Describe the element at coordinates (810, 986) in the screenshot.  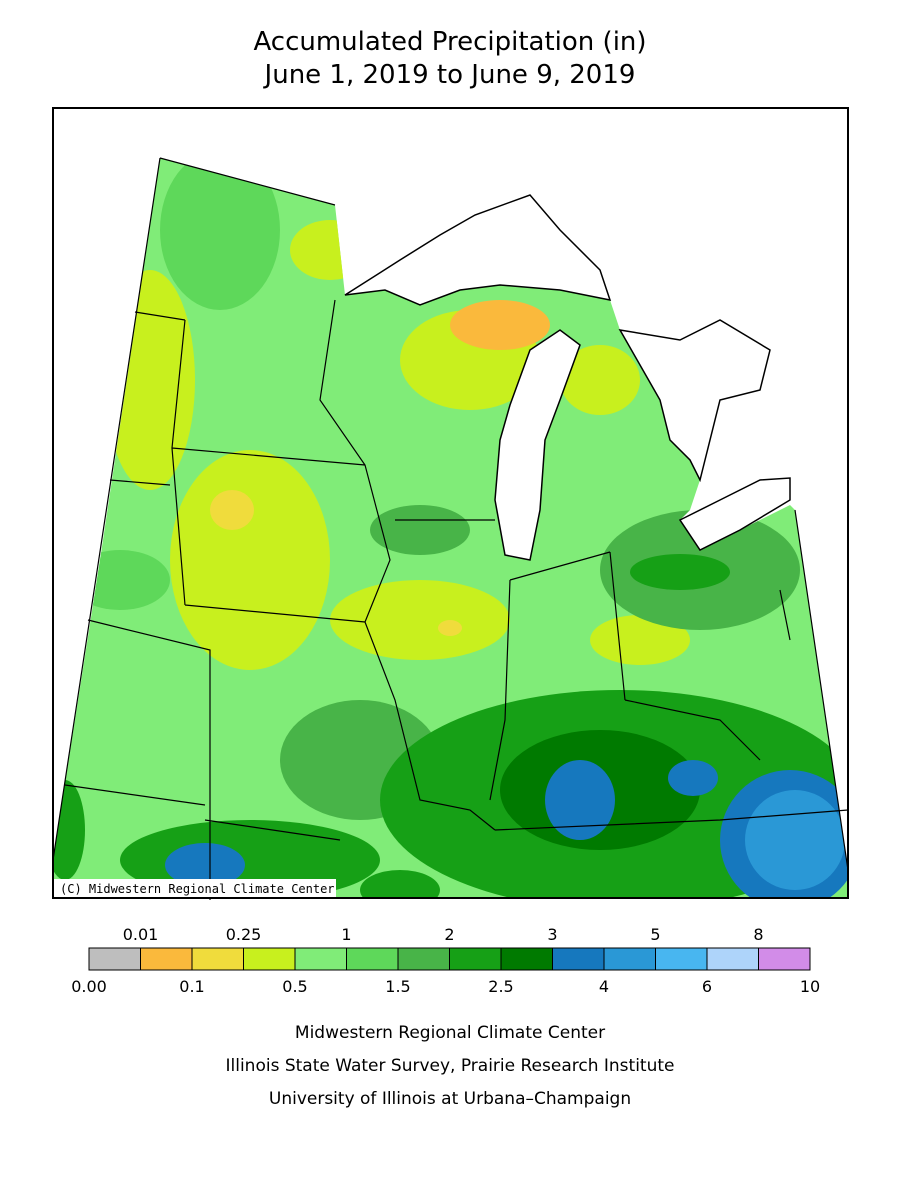
I see `legend-label: 10` at that location.